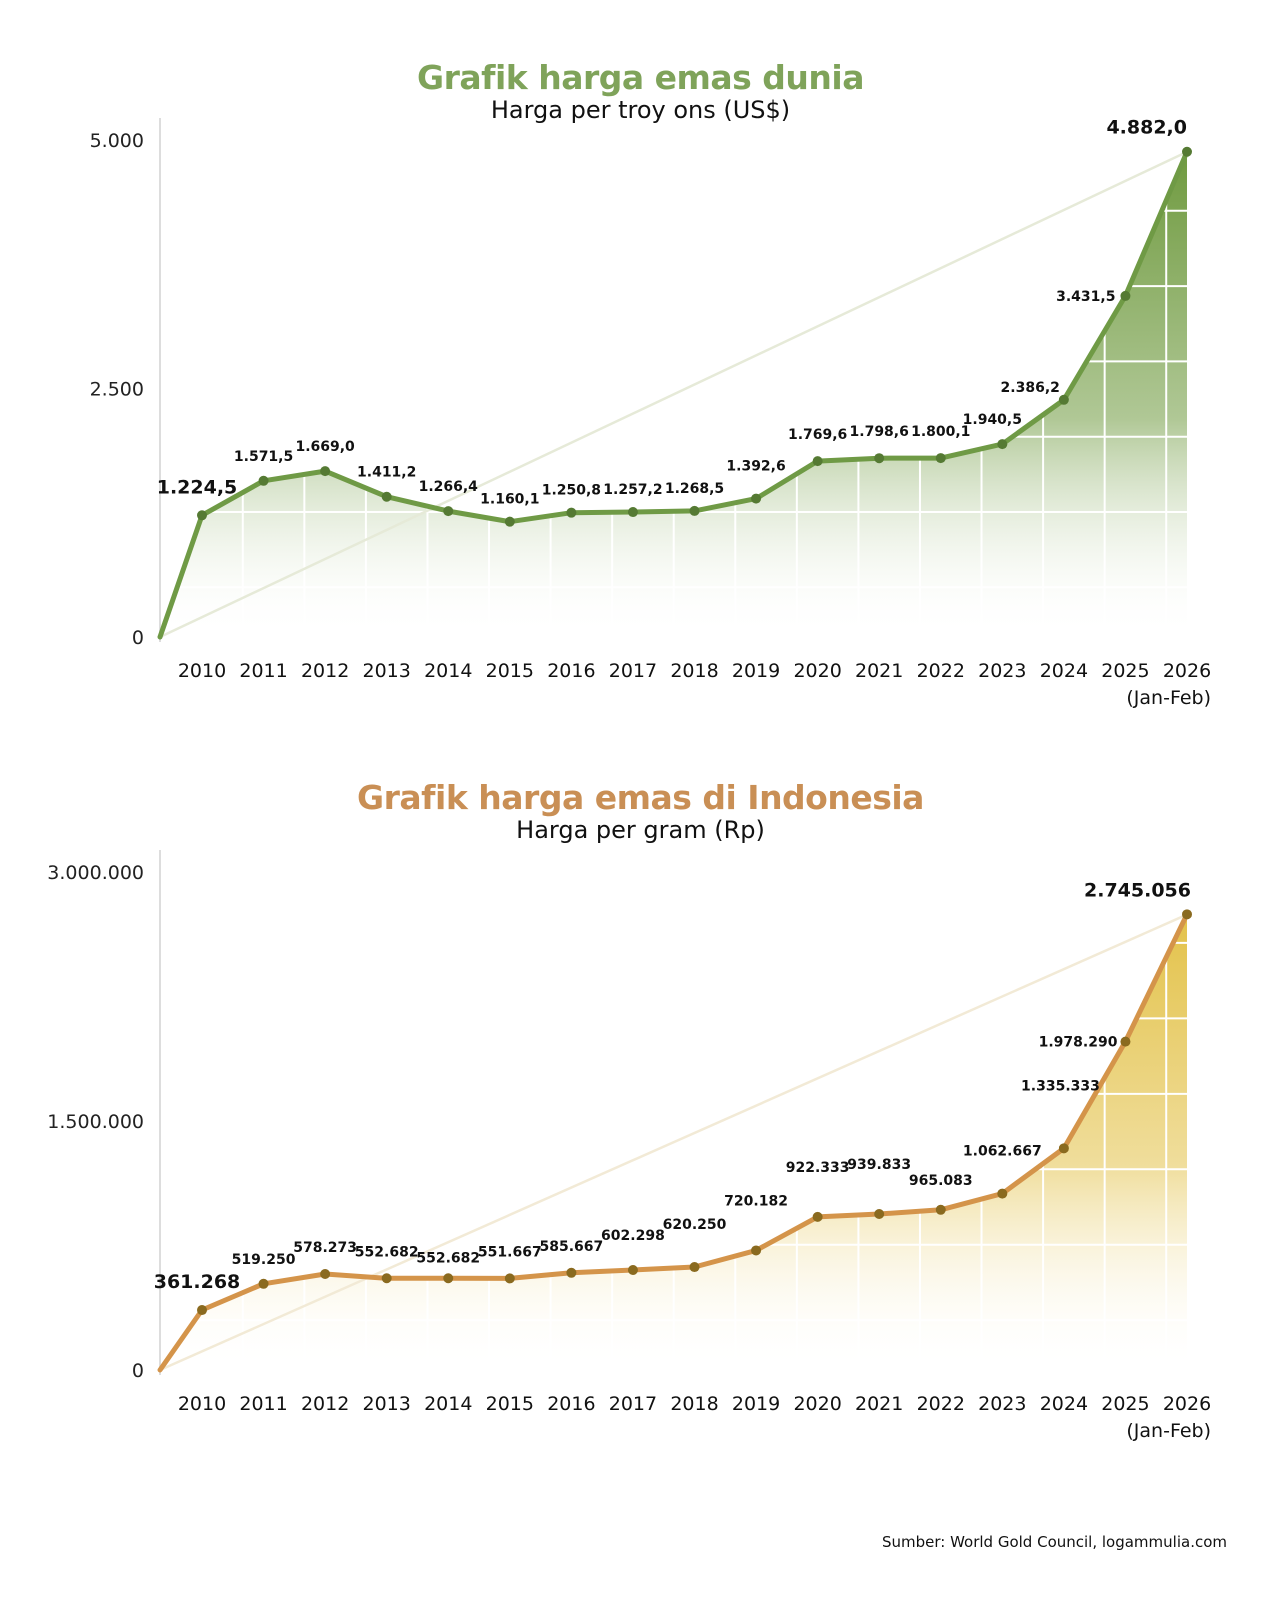  What do you see at coordinates (879, 1404) in the screenshot?
I see `x-tick-label: 2021` at bounding box center [879, 1404].